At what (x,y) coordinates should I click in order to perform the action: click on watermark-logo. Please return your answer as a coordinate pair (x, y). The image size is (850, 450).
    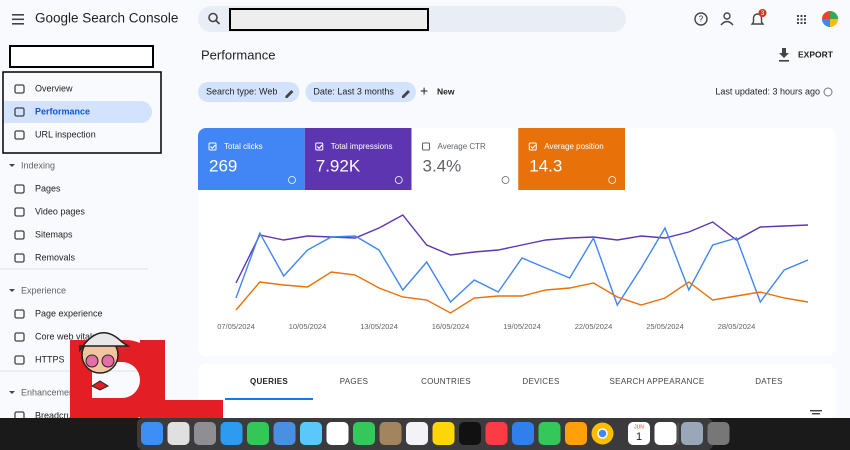
    Looking at the image, I should click on (146, 376).